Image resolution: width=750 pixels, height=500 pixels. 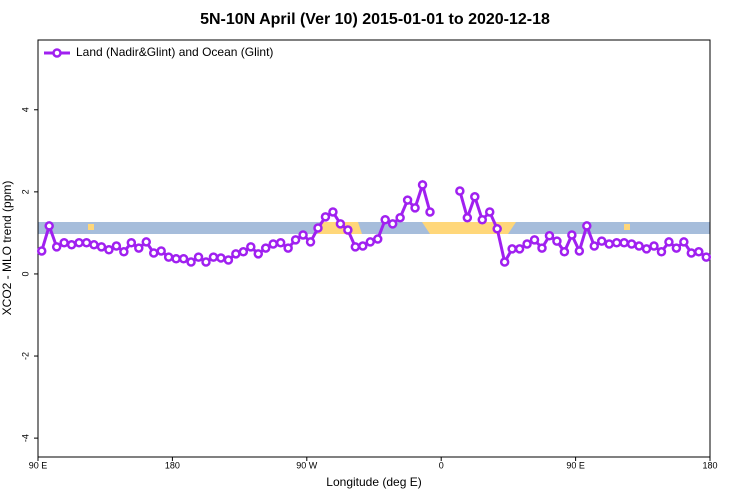 I want to click on y-tick-label: 0, so click(x=25, y=273).